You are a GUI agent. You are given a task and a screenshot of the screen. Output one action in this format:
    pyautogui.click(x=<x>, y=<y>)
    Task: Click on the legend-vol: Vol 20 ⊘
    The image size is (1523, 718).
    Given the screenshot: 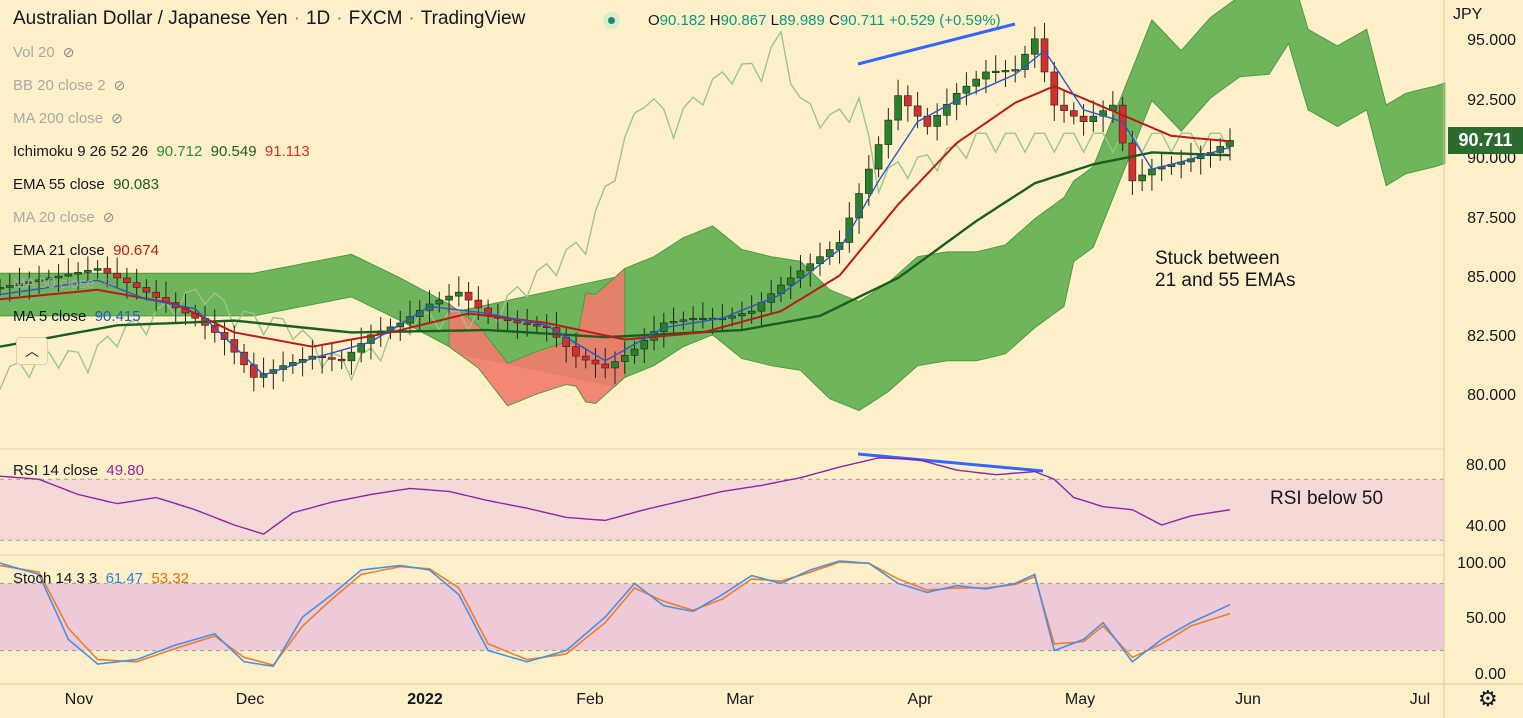 What is the action you would take?
    pyautogui.click(x=44, y=52)
    